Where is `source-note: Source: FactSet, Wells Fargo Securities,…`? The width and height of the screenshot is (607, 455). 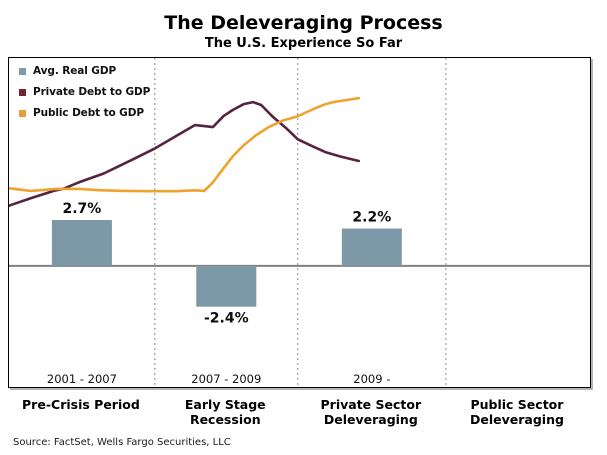 source-note: Source: FactSet, Wells Fargo Securities,… is located at coordinates (122, 442).